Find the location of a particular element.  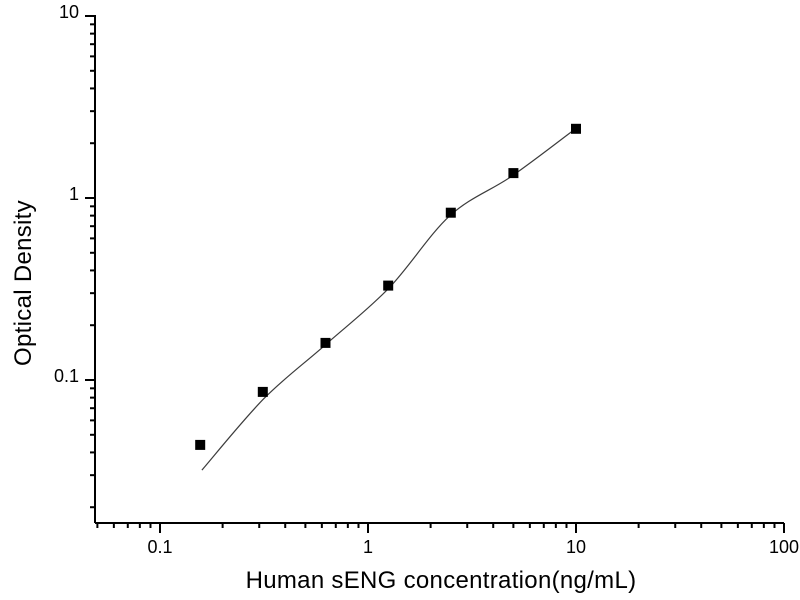

y-tick-label: 1 is located at coordinates (74, 194).